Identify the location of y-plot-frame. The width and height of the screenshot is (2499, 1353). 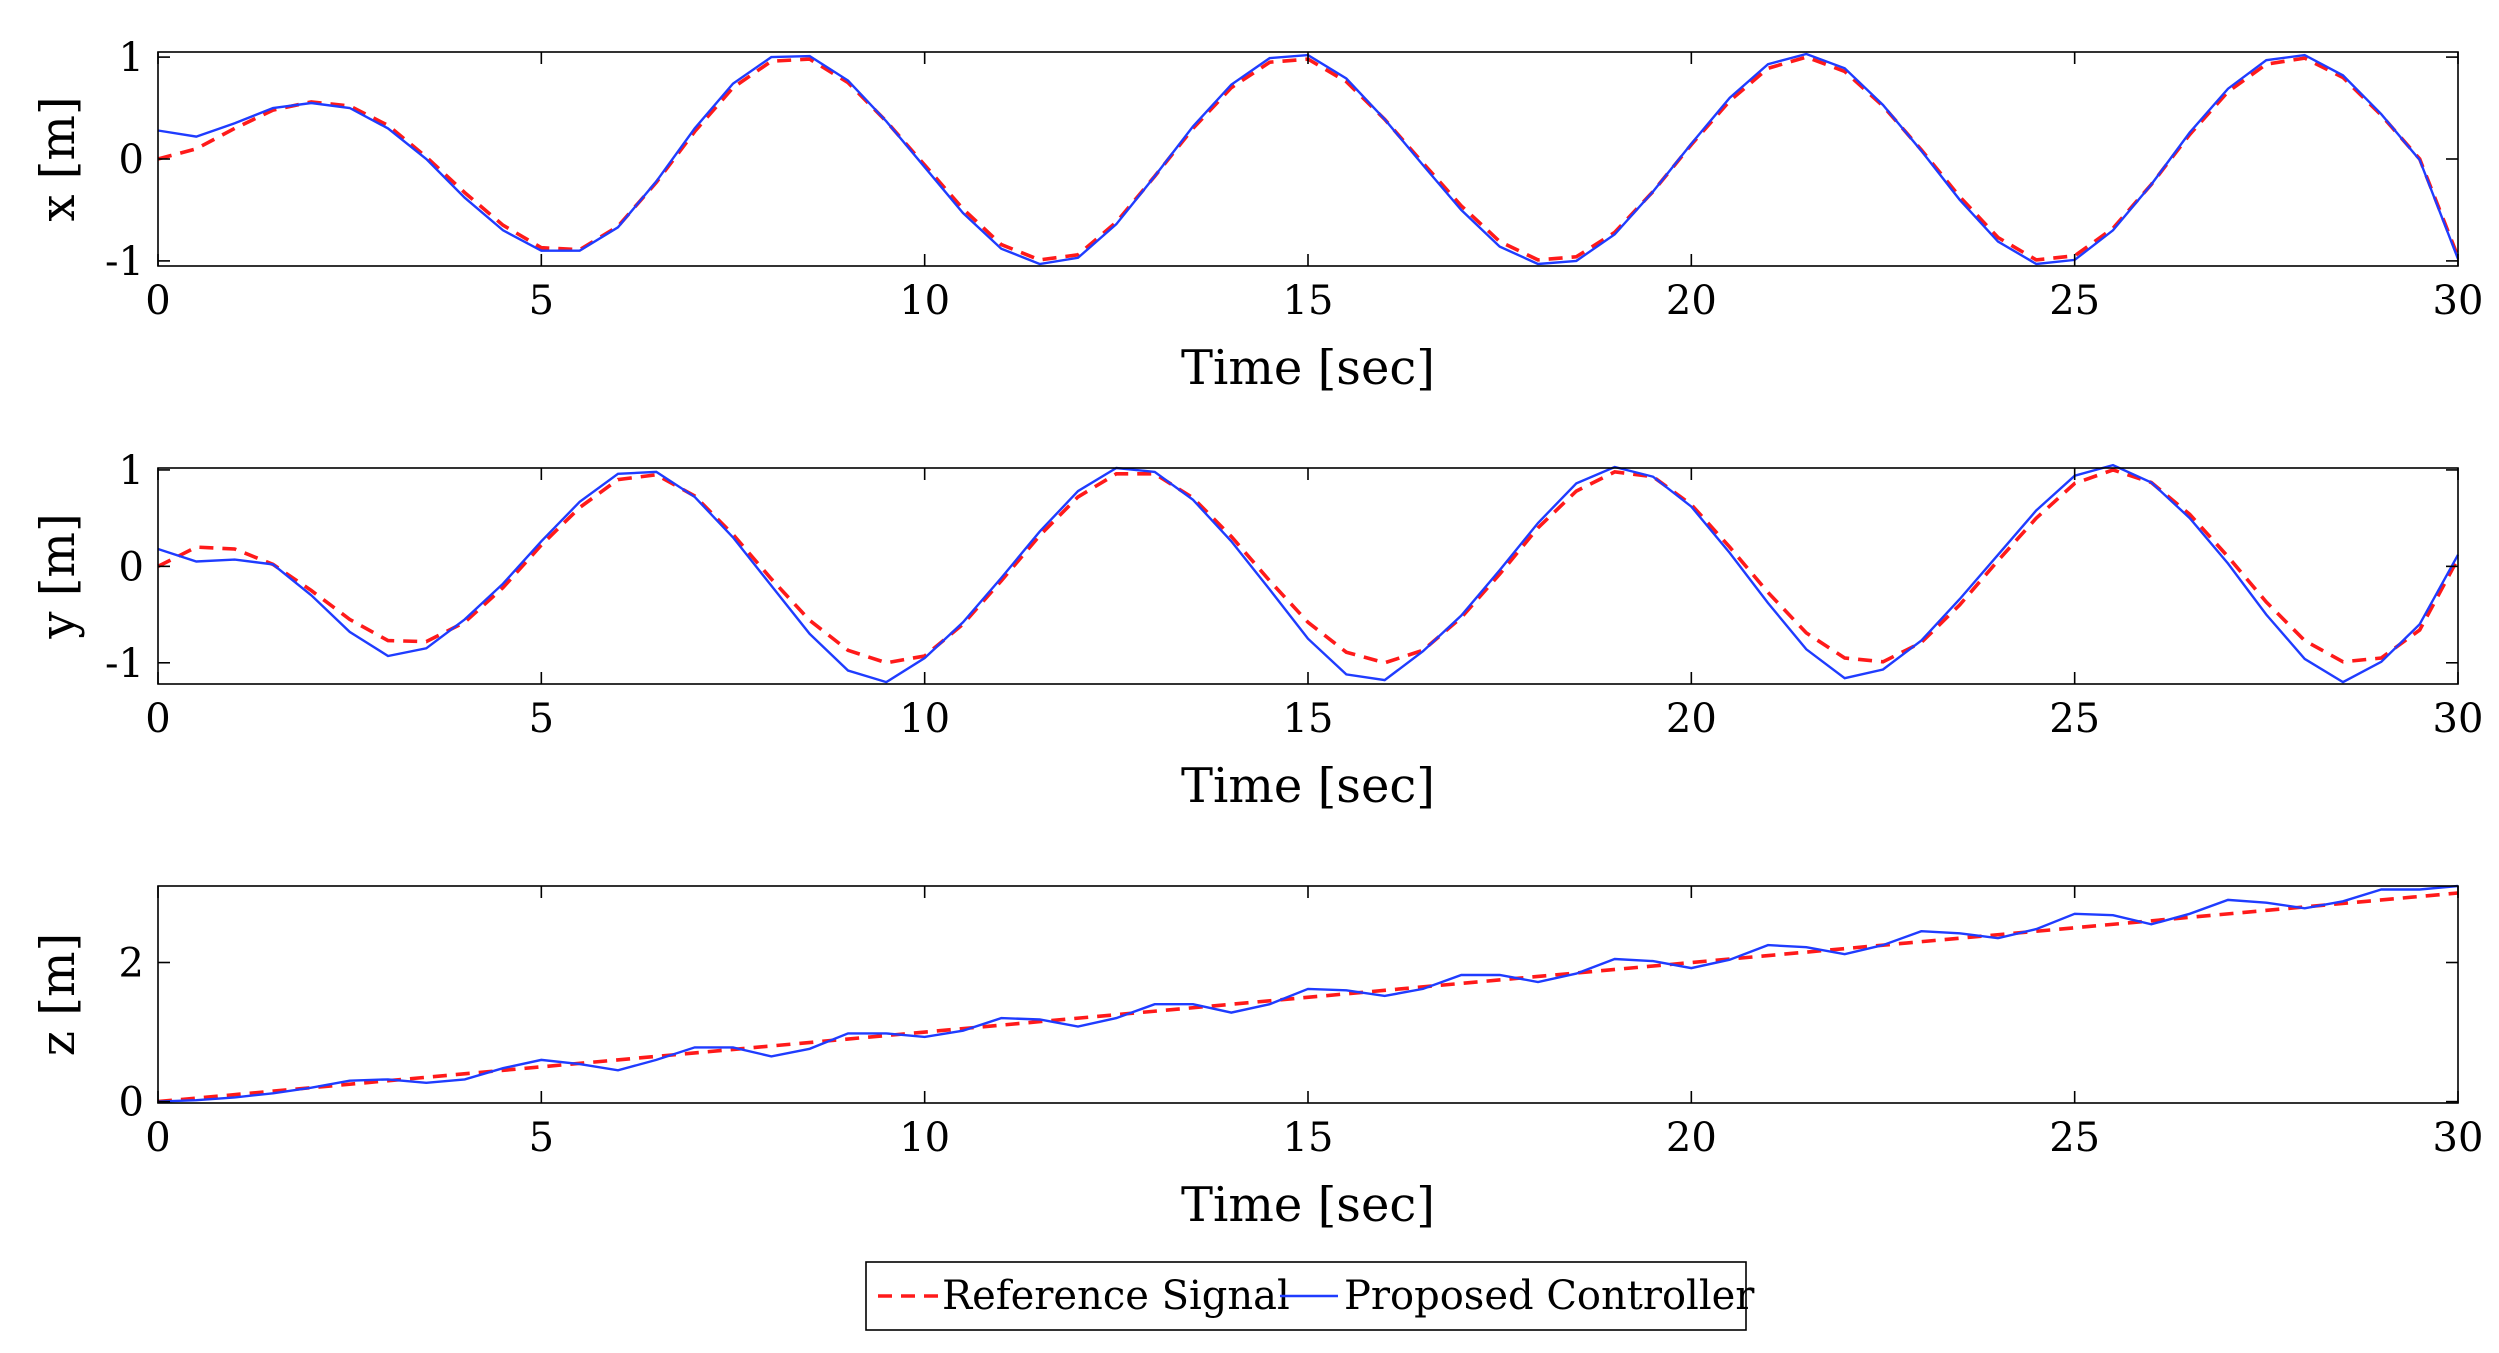
(1308, 576).